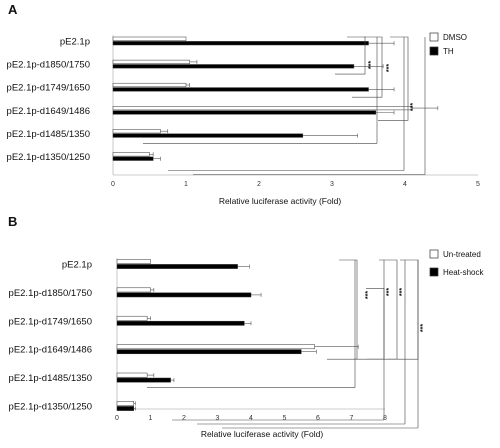 This screenshot has height=448, width=500. I want to click on x-tick-label: 6, so click(318, 418).